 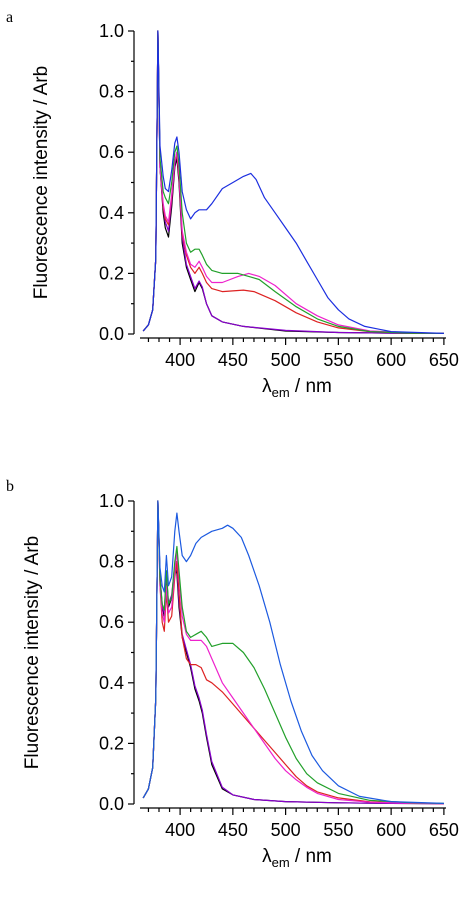 I want to click on x-axis-title-b: λem / nm, so click(x=297, y=858).